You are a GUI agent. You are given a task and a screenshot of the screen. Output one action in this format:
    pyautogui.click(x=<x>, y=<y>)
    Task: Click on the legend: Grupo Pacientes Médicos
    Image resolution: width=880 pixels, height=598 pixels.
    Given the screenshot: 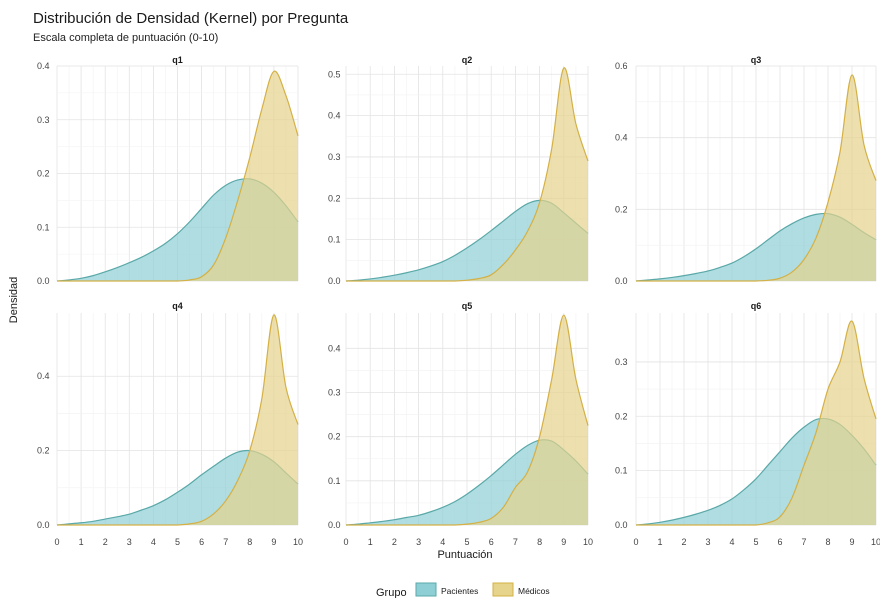 What is the action you would take?
    pyautogui.click(x=463, y=590)
    